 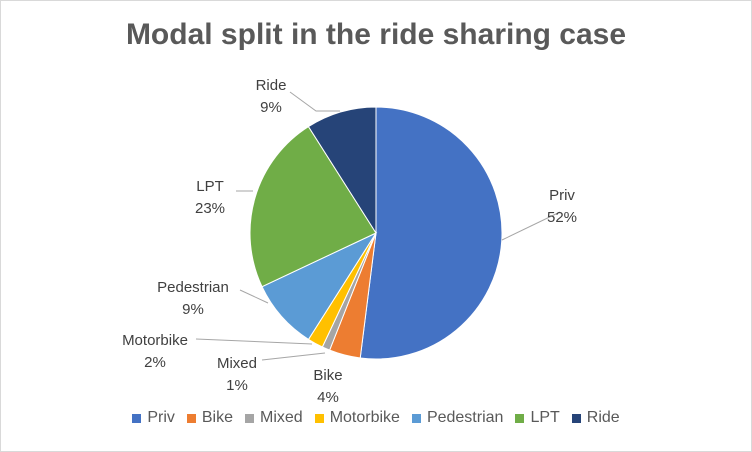 I want to click on legend-item-bike: Bike, so click(x=209, y=418).